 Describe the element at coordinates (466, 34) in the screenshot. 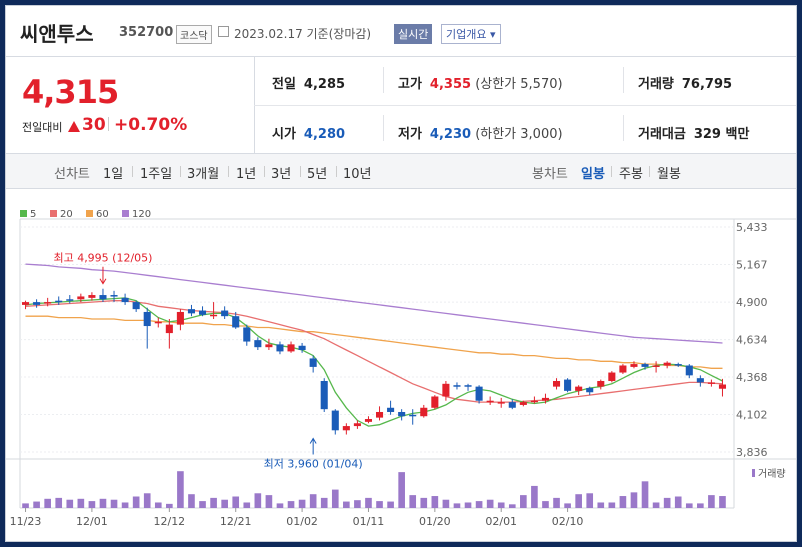

I see `company-info-label: 기업개요` at that location.